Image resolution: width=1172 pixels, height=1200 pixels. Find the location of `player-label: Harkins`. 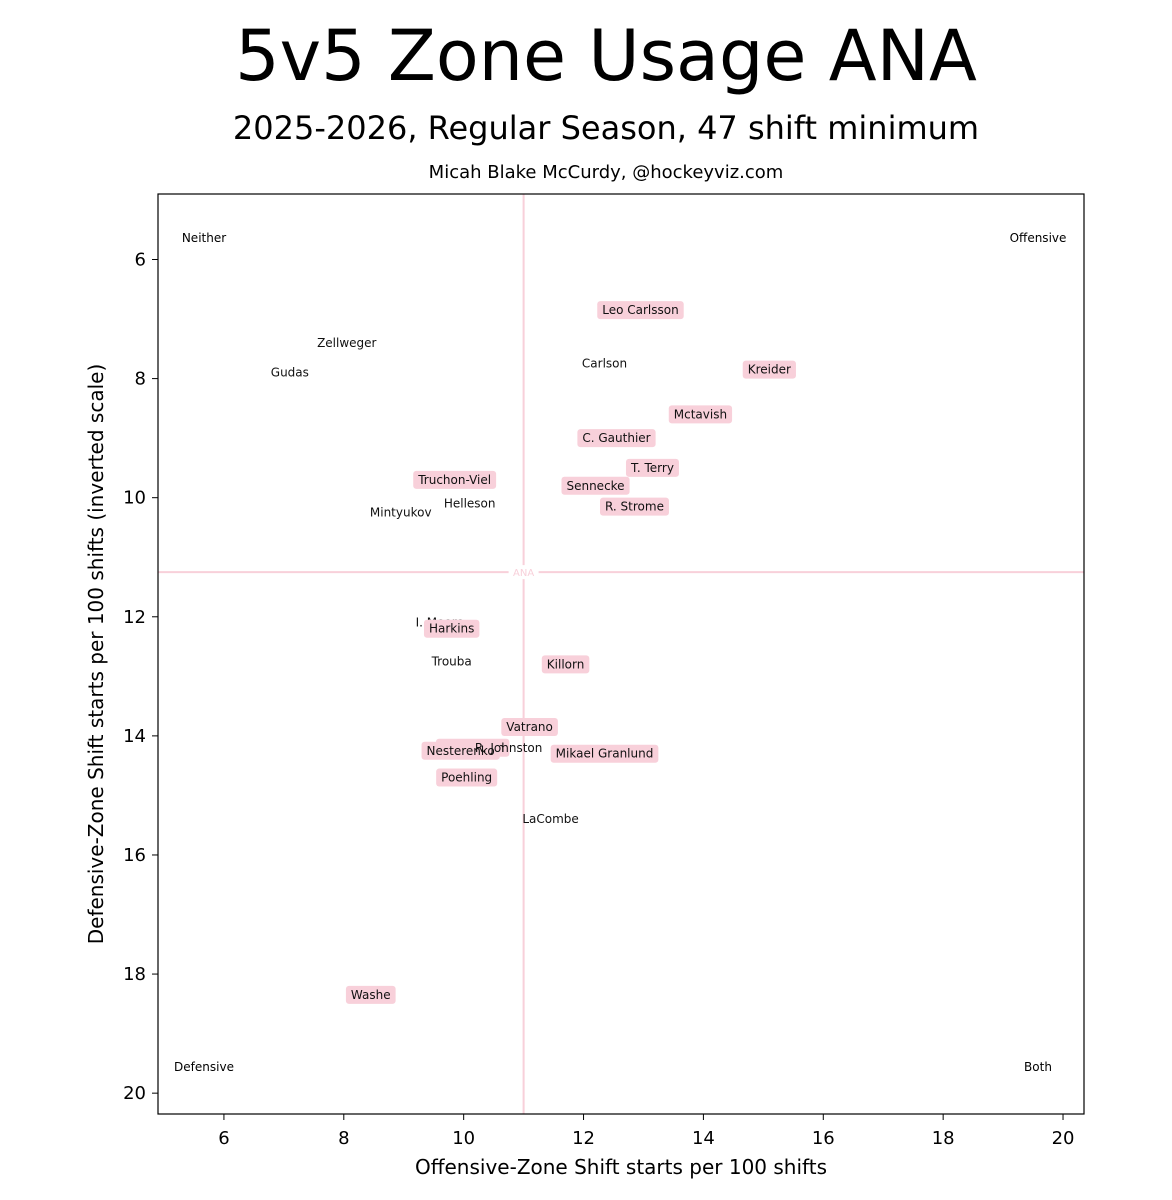

player-label: Harkins is located at coordinates (451, 629).